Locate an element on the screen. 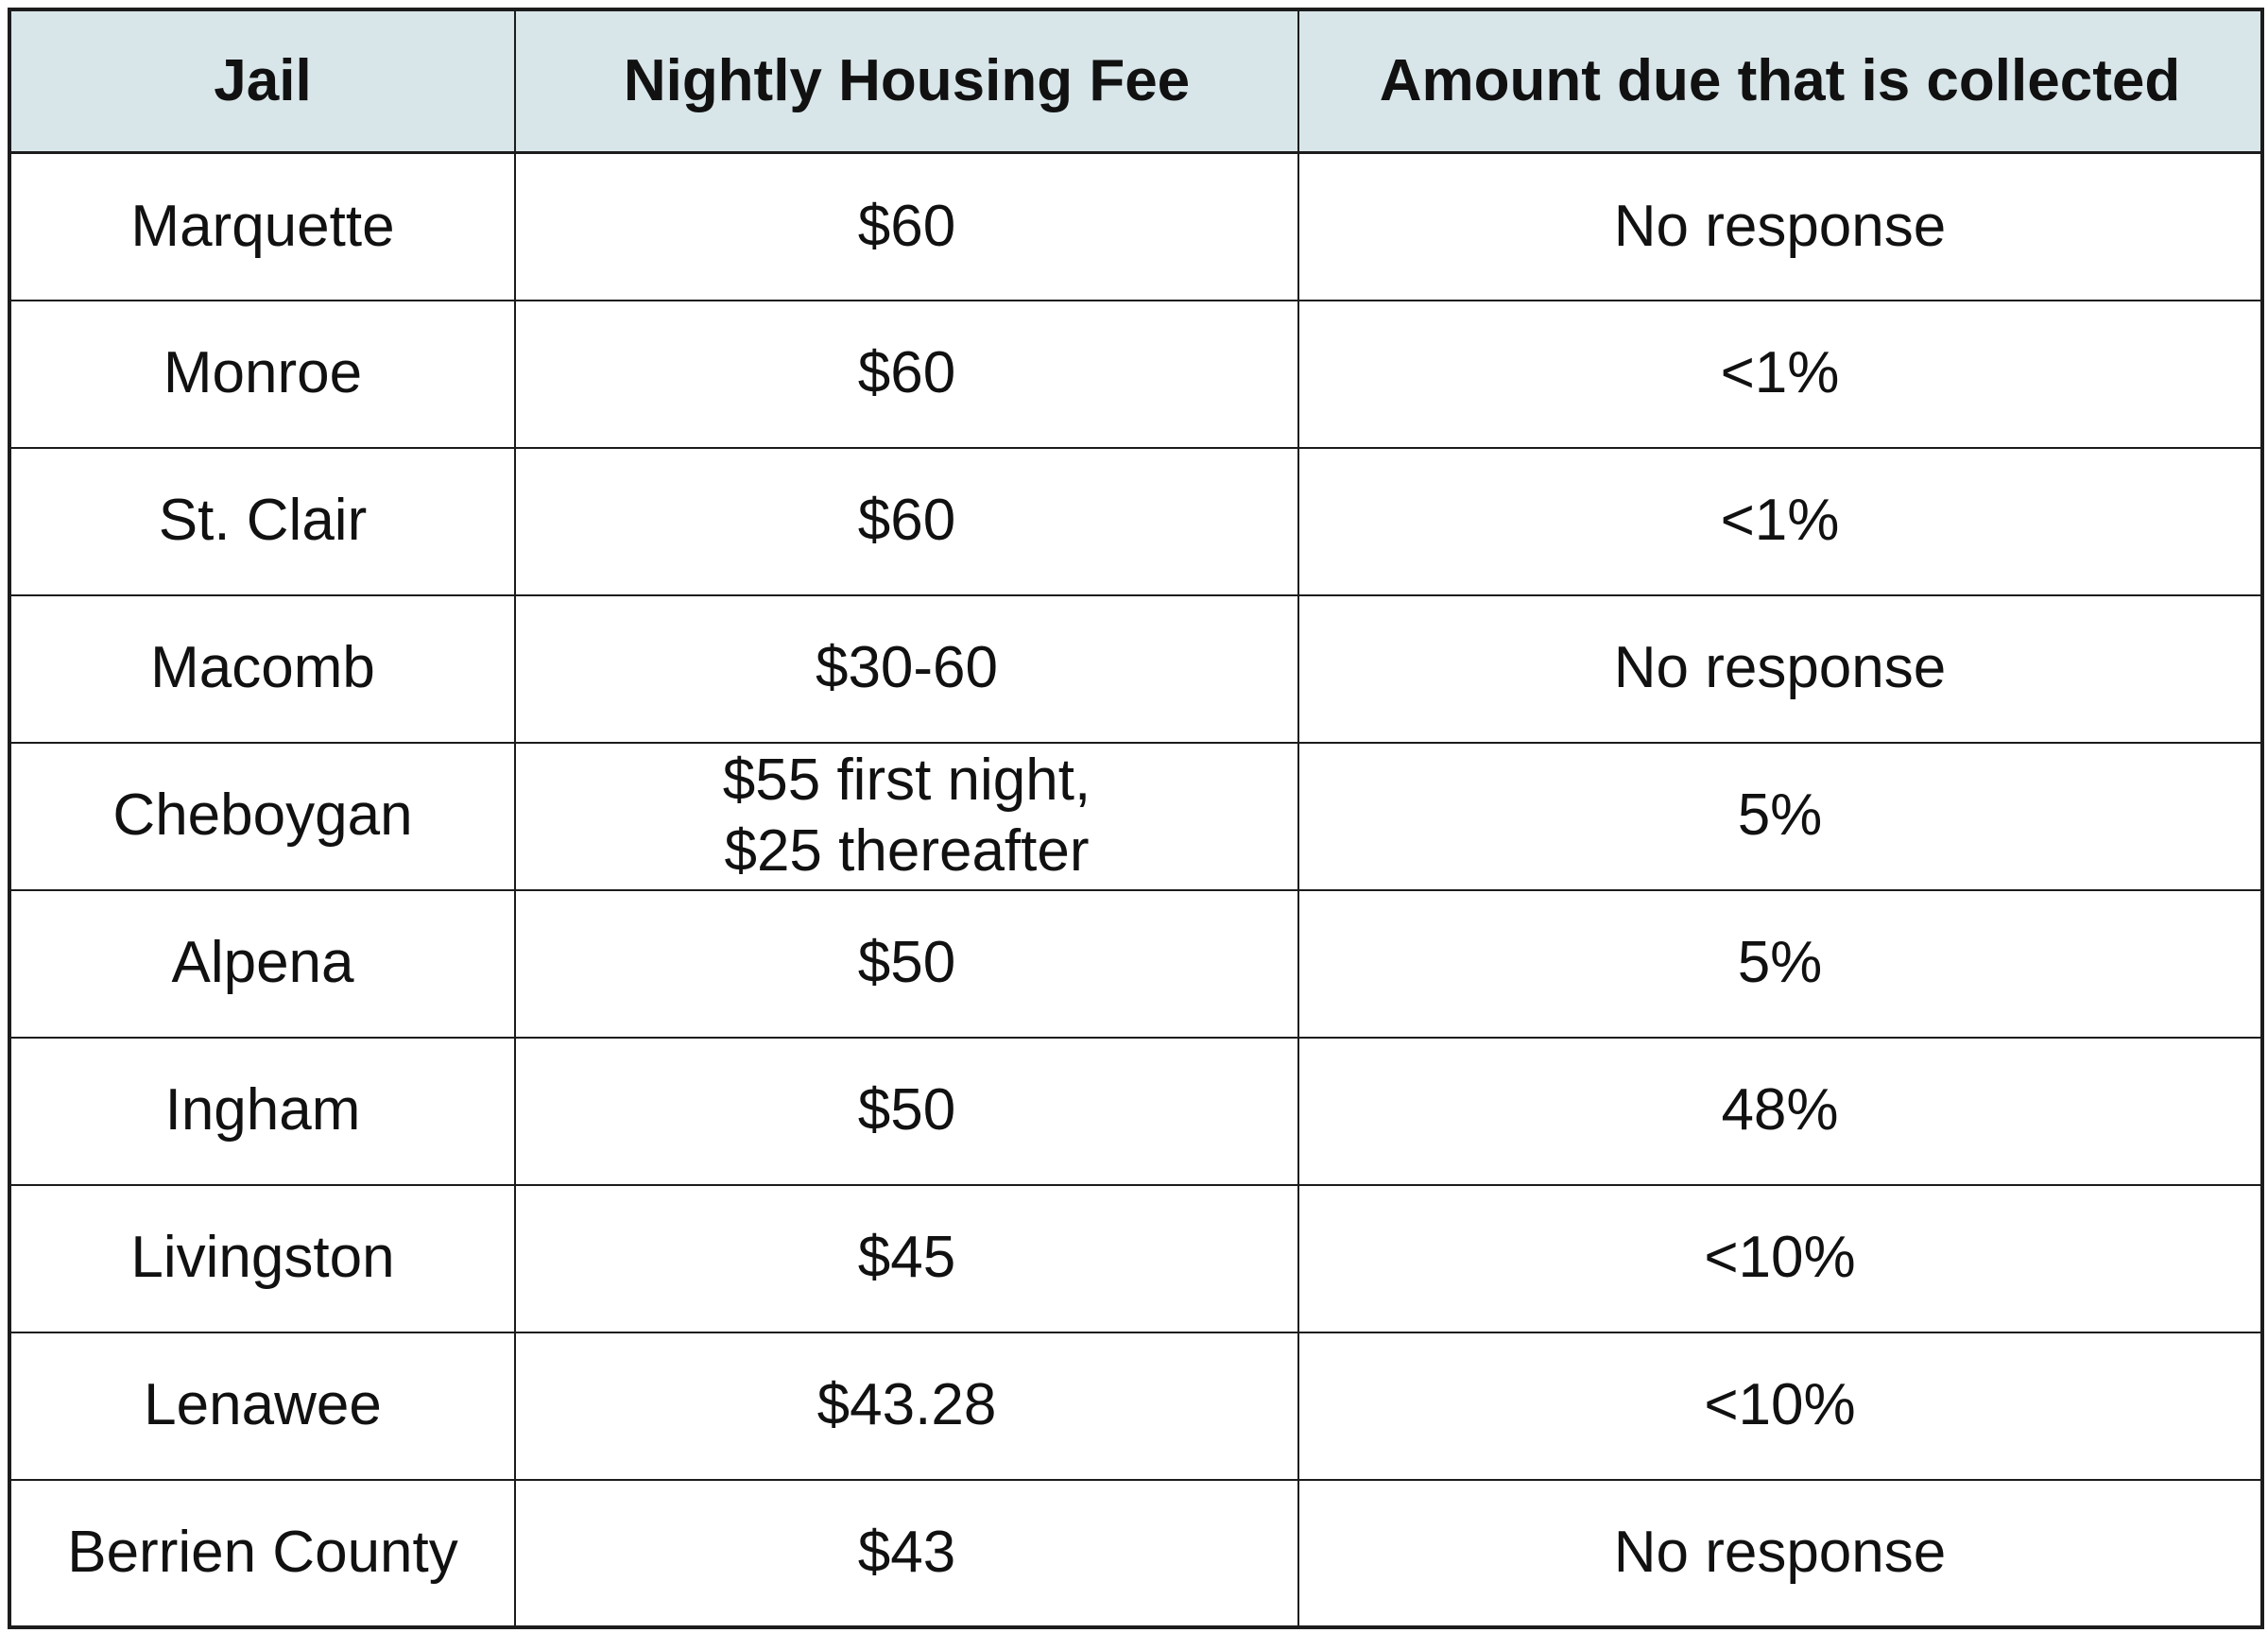  table-row: Livingston $45 <10% is located at coordinates (1136, 1258).